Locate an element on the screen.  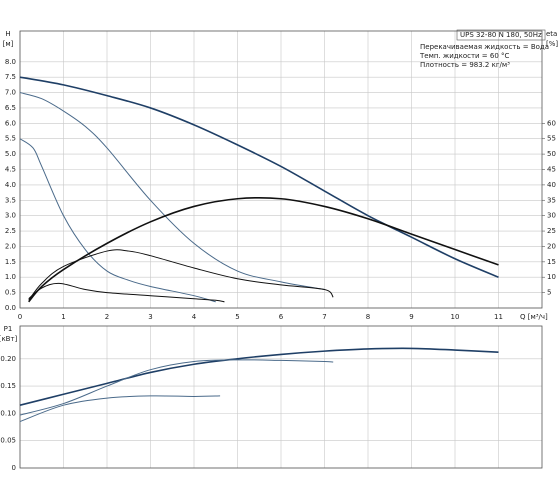
y-tick-label: 7.5 is located at coordinates (10, 77).